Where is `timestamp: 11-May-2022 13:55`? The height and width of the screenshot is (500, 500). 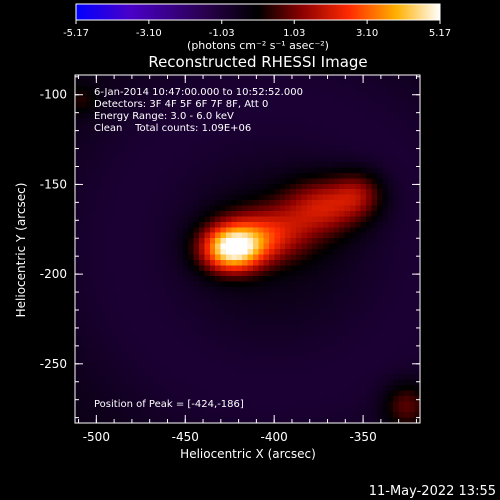 timestamp: 11-May-2022 13:55 is located at coordinates (432, 491).